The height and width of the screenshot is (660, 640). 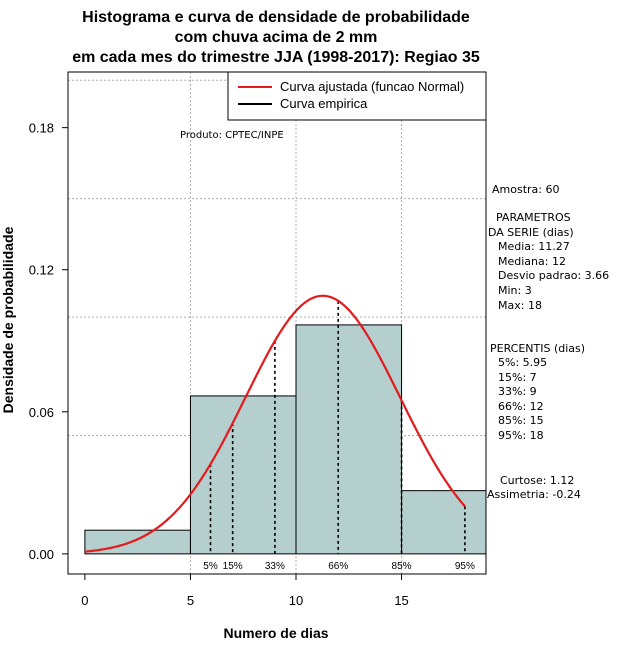 I want to click on stat-skewness: Assimetria: -0.24, so click(x=534, y=494).